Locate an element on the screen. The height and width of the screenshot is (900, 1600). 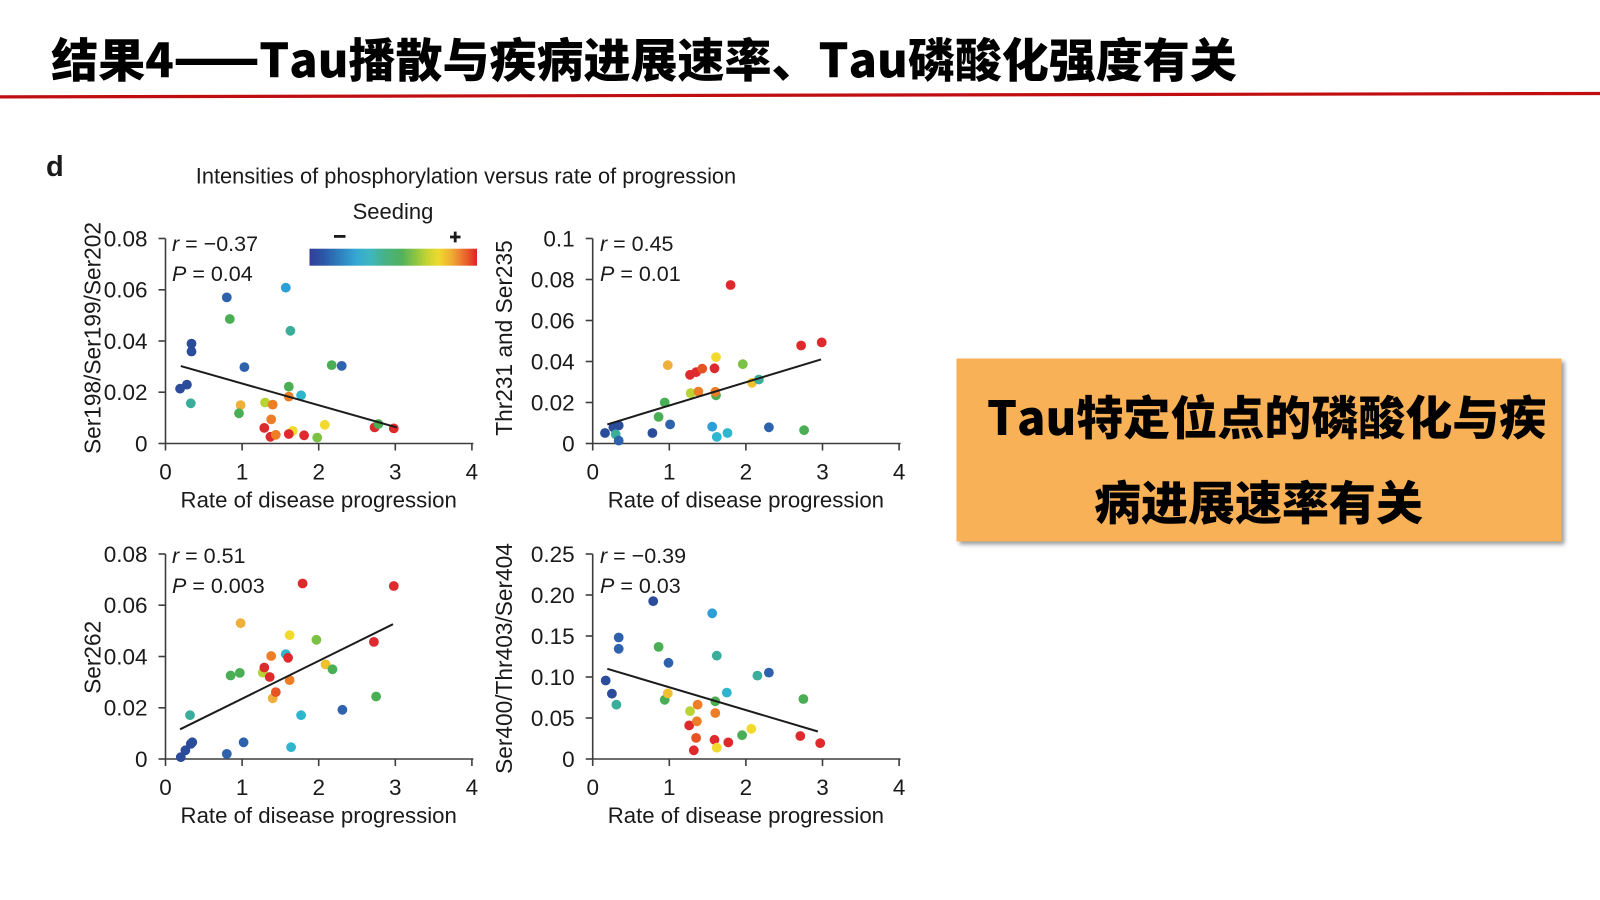
svg-text: 0.15 is located at coordinates (553, 636).